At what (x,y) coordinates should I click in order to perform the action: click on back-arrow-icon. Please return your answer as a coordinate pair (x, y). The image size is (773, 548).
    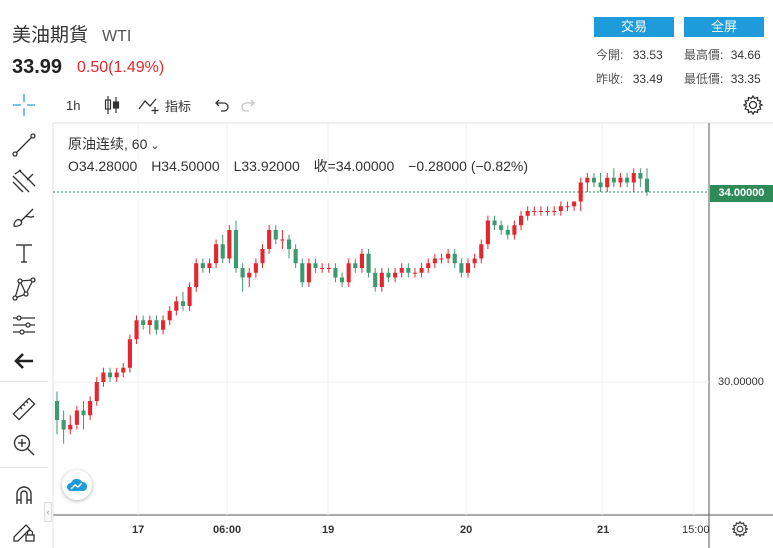
    Looking at the image, I should click on (24, 361).